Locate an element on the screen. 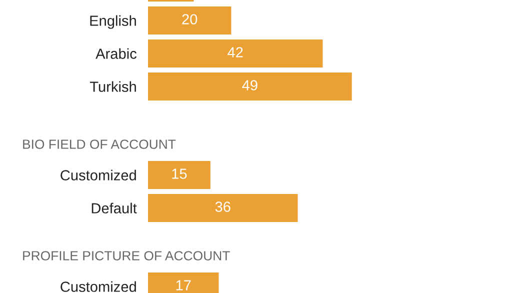  data-label: 17 is located at coordinates (183, 285).